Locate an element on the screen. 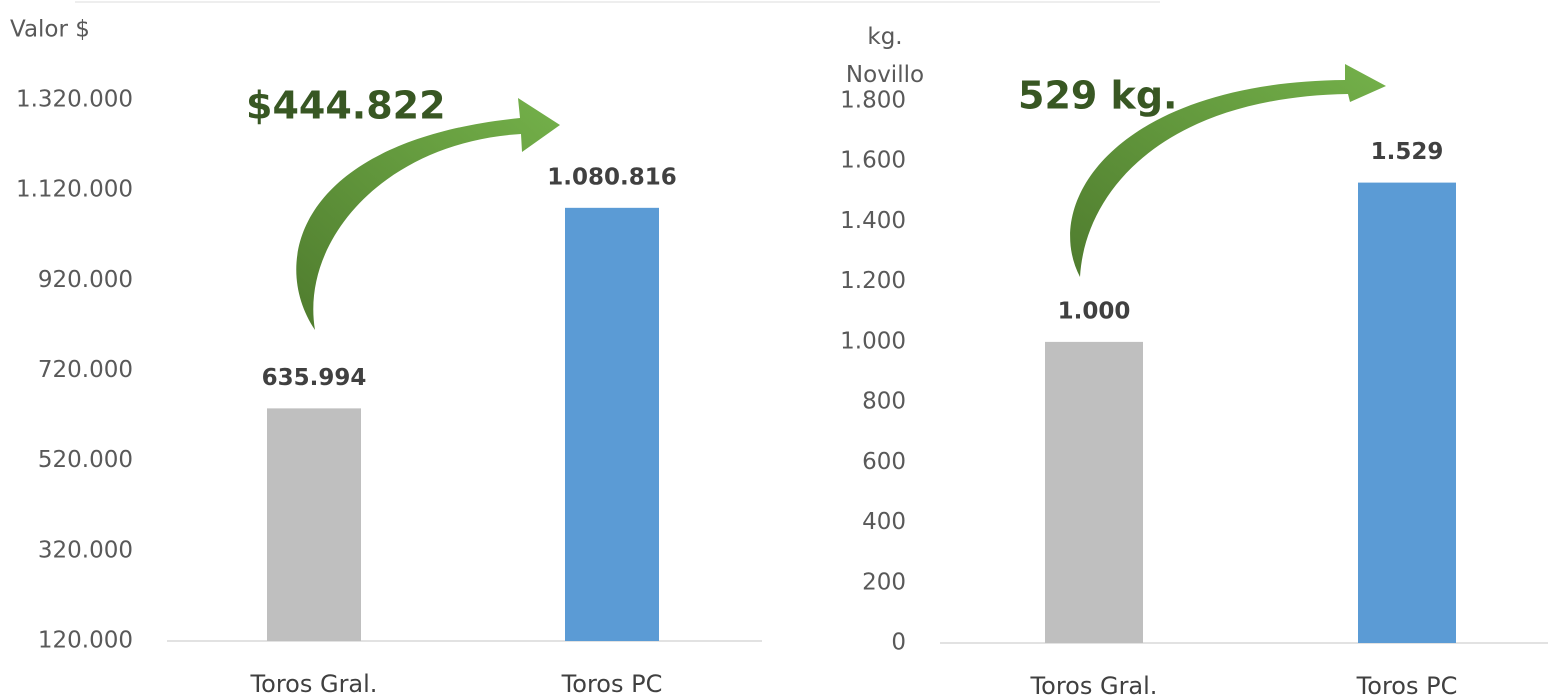  y-tick-label: 1.600 is located at coordinates (873, 161).